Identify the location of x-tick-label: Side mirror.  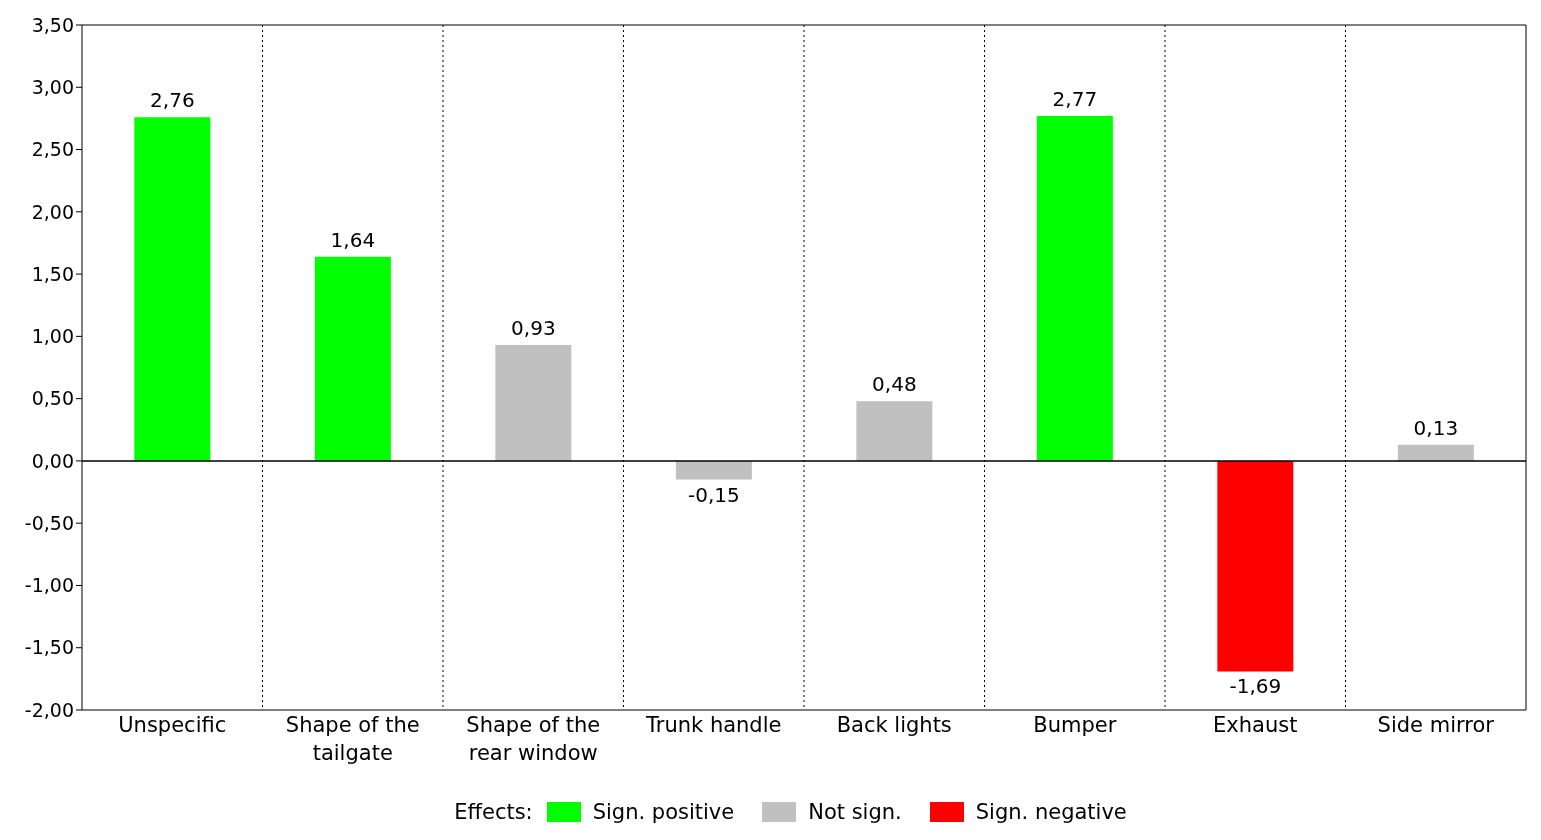
(1436, 725).